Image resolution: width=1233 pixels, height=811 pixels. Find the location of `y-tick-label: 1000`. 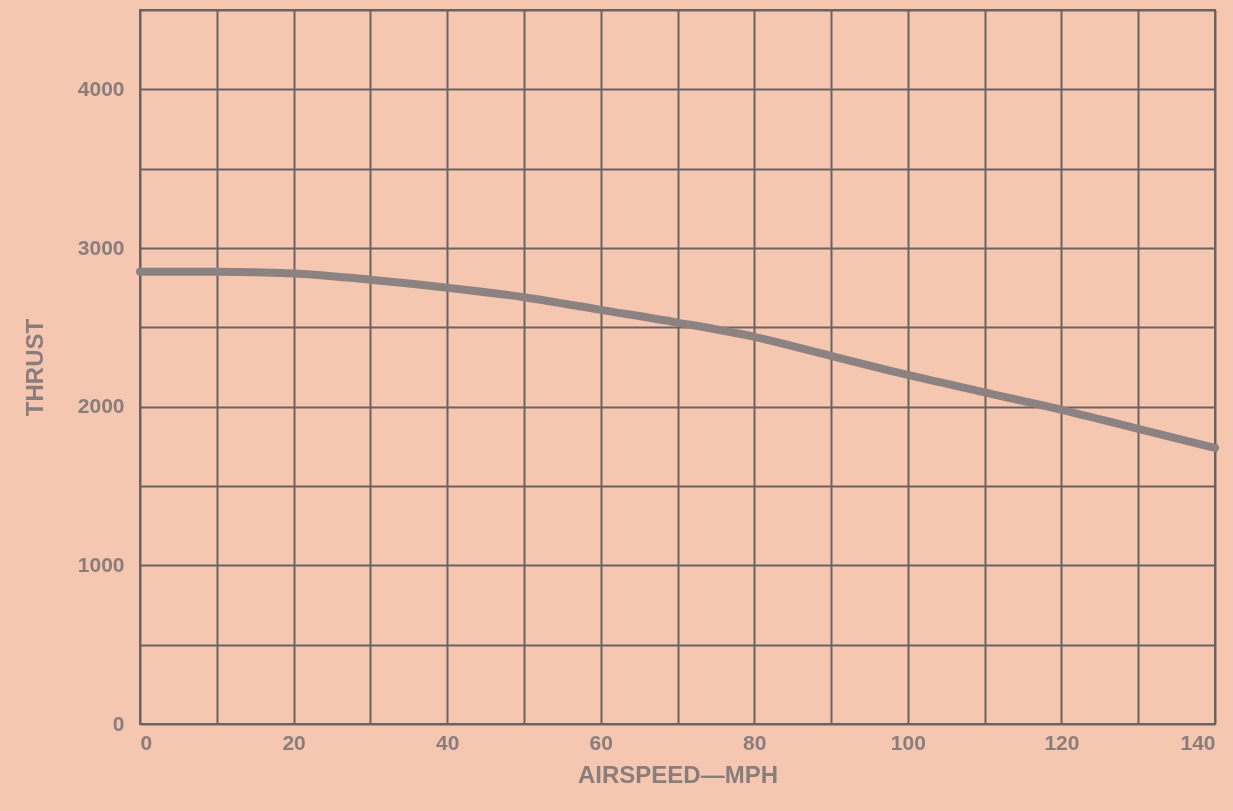

y-tick-label: 1000 is located at coordinates (101, 564).